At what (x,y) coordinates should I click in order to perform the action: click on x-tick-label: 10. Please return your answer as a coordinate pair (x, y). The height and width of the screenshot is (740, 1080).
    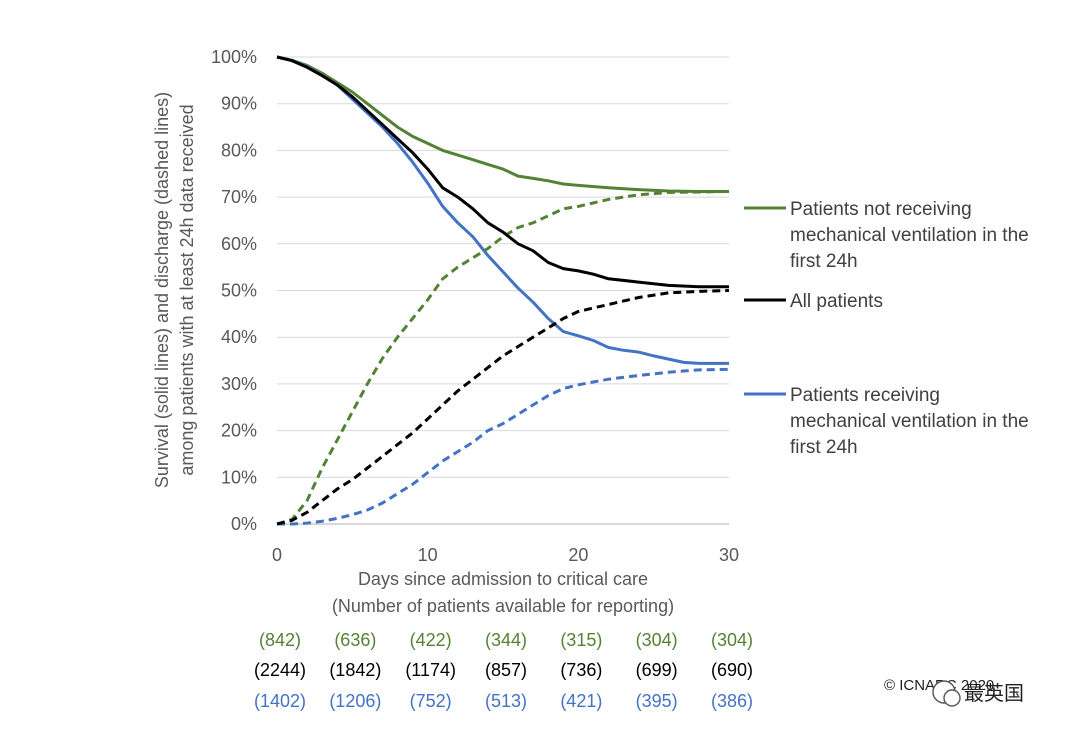
    Looking at the image, I should click on (428, 555).